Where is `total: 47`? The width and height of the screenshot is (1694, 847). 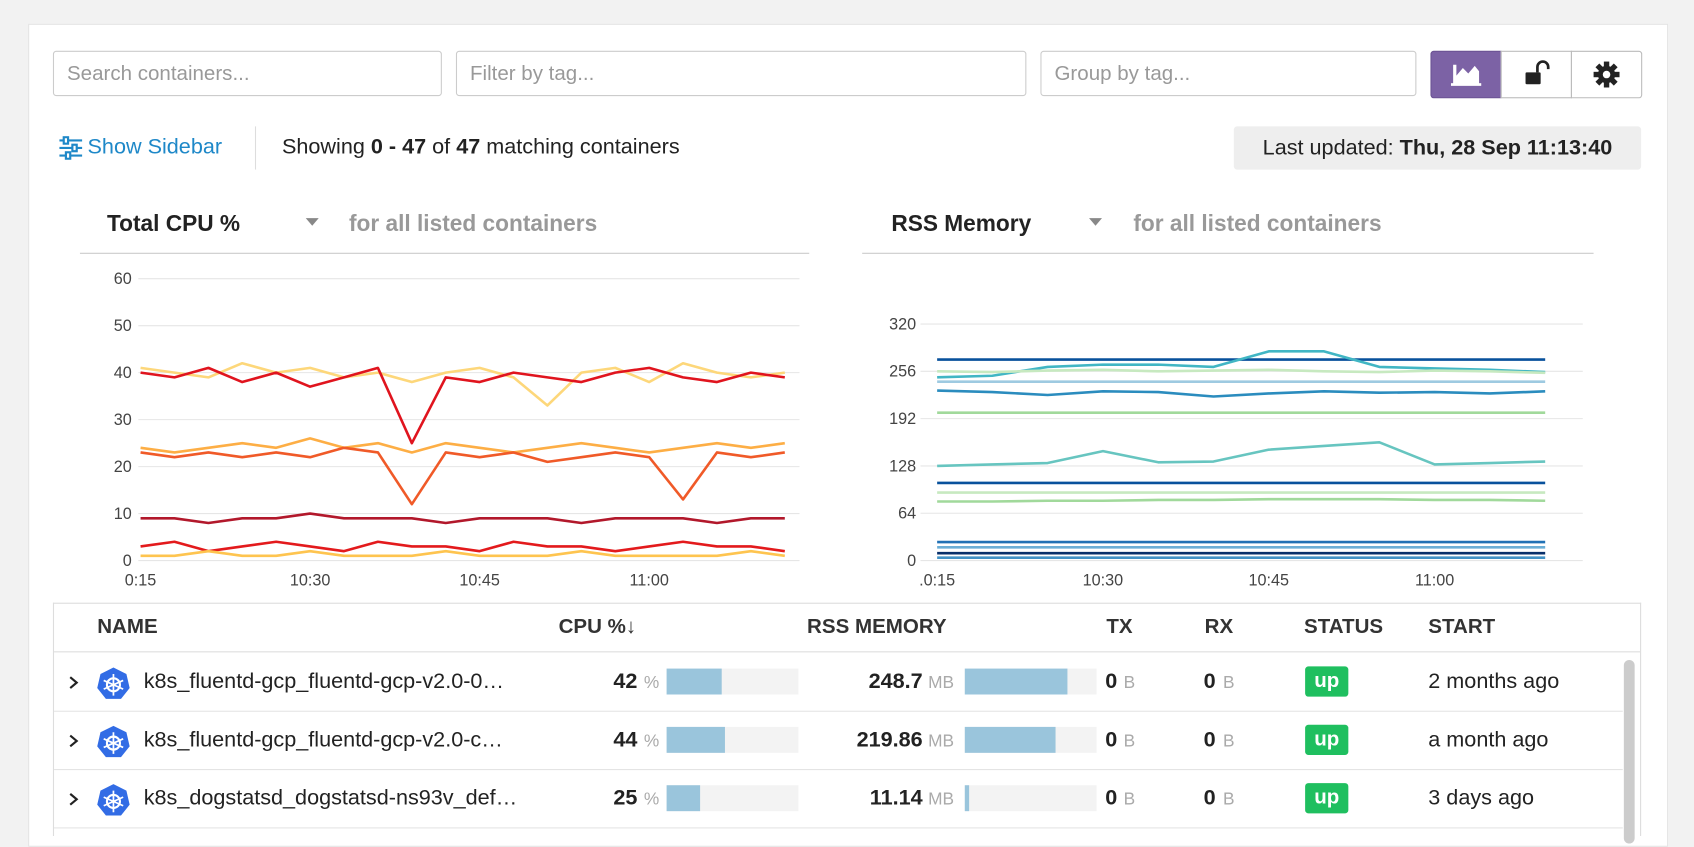 total: 47 is located at coordinates (468, 147).